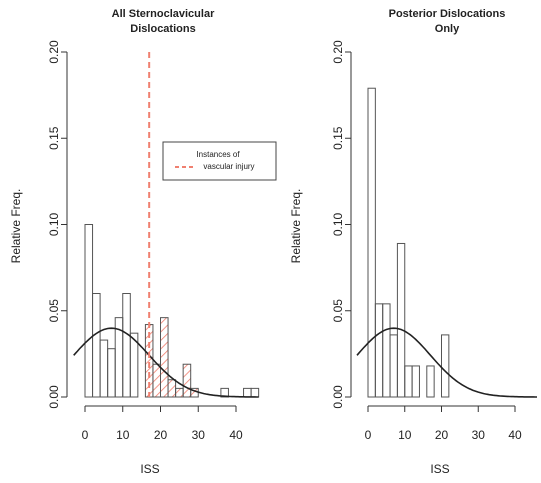  Describe the element at coordinates (338, 52) in the screenshot. I see `right-y-tick-label-4: 0.20` at that location.